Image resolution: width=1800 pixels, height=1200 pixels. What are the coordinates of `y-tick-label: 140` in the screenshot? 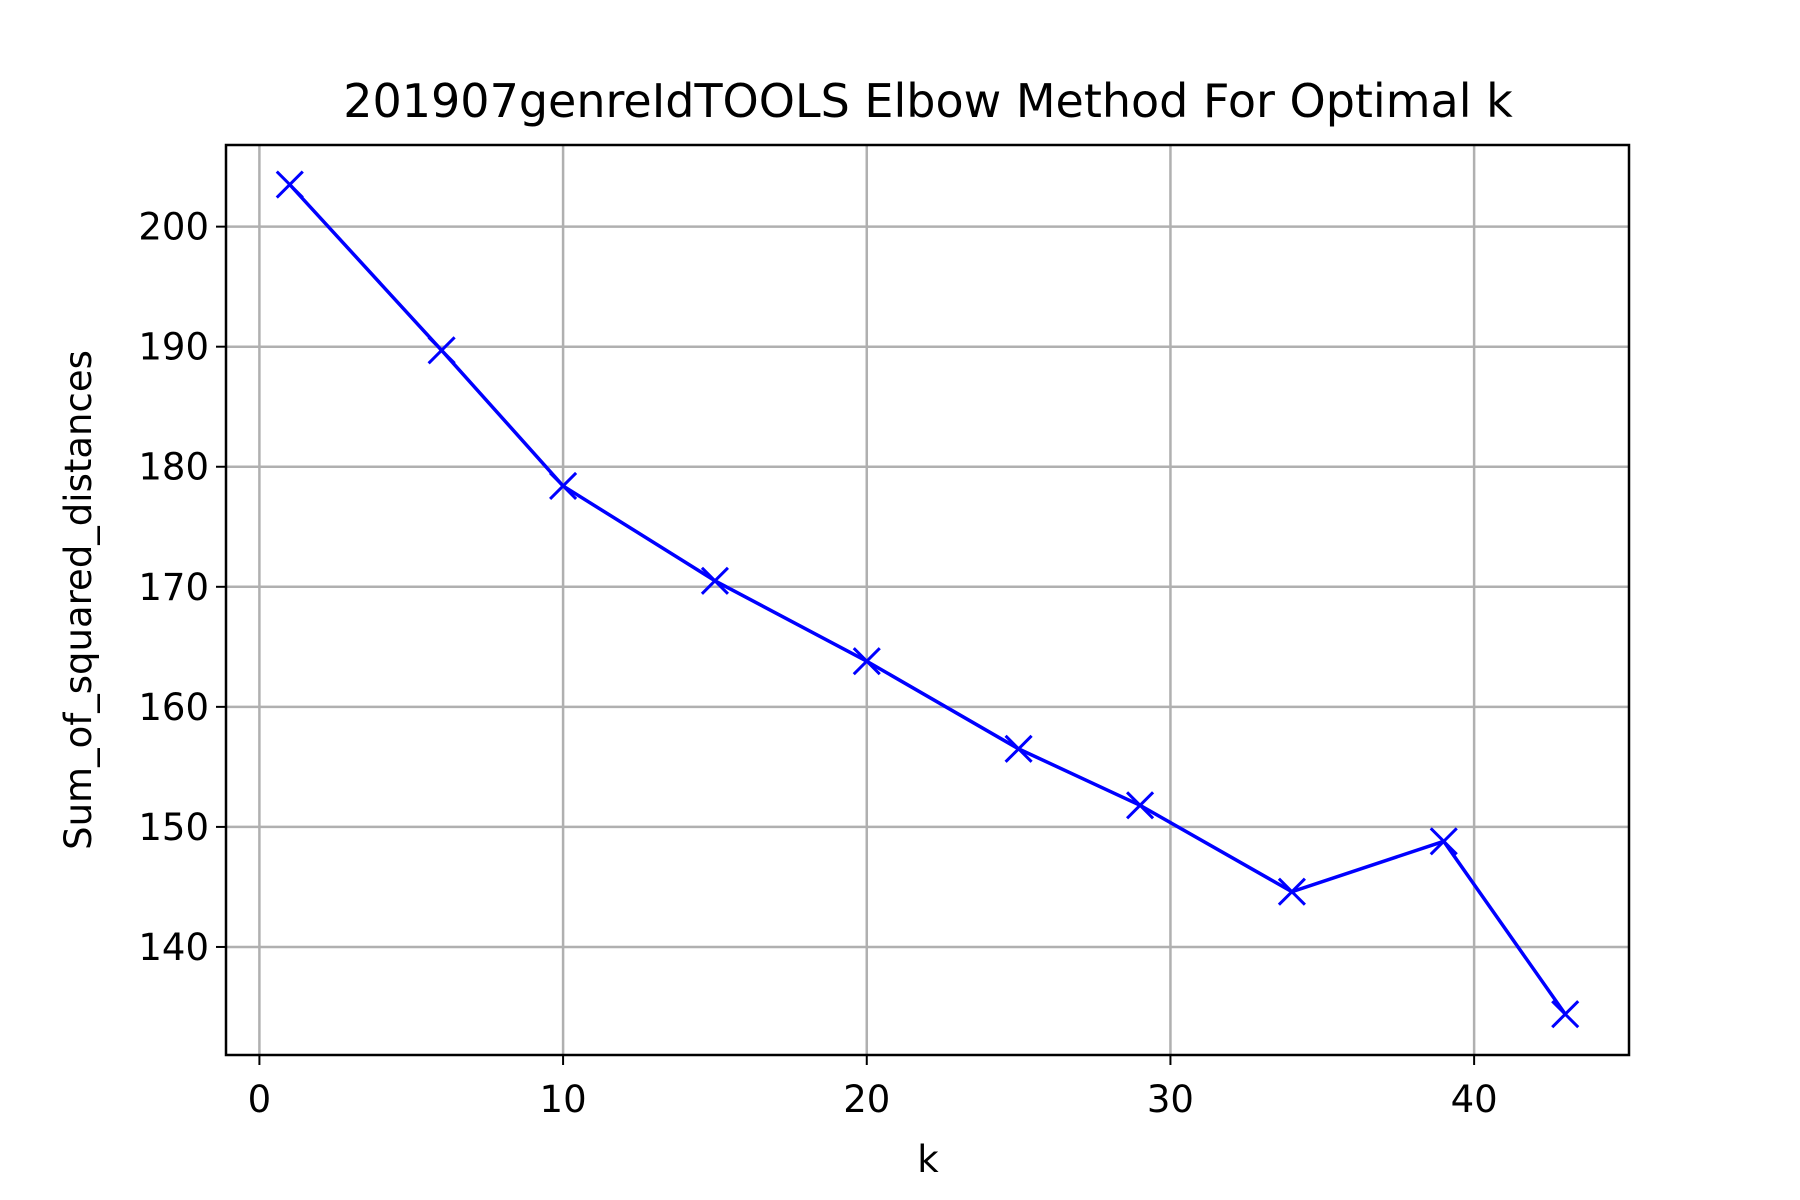 It's located at (173, 947).